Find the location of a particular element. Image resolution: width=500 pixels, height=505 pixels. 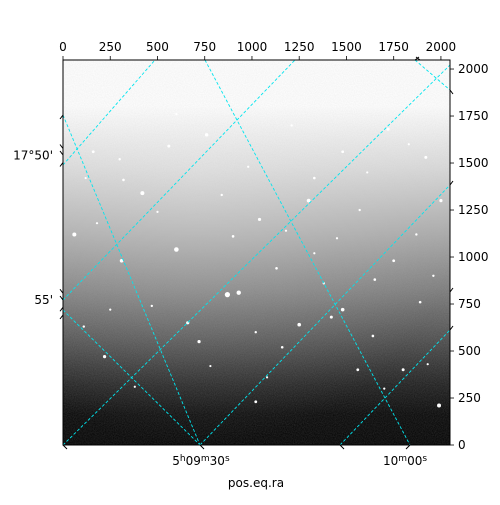

right-tick-label: 0 is located at coordinates (462, 445).